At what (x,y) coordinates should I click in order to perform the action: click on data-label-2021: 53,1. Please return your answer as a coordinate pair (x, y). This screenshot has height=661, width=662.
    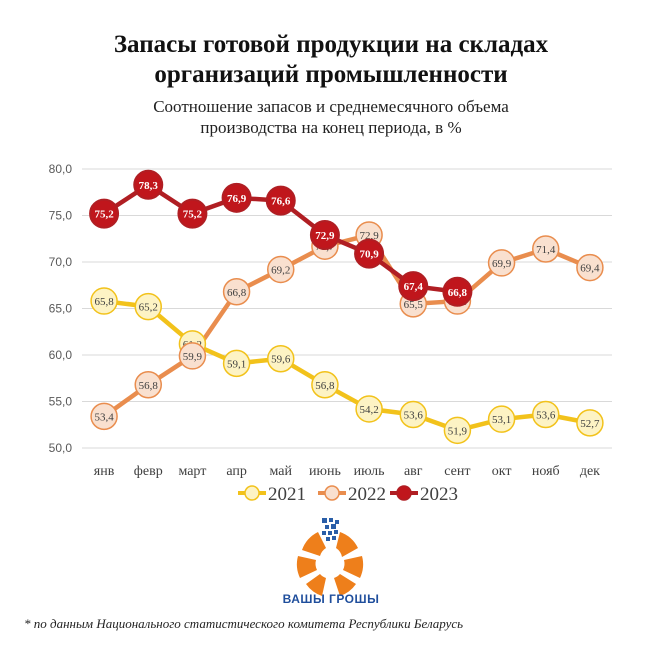
    Looking at the image, I should click on (501, 420).